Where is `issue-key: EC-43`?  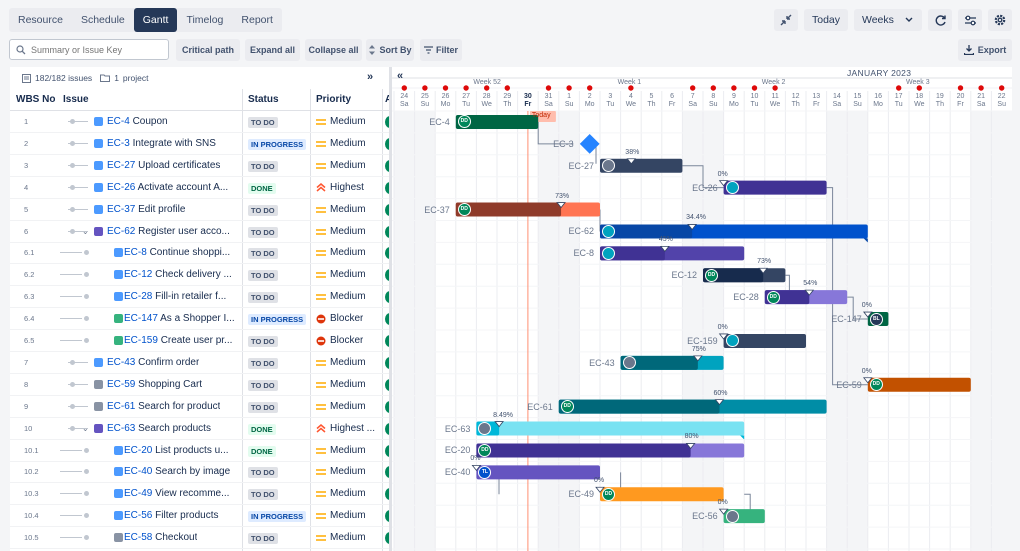 issue-key: EC-43 is located at coordinates (121, 362).